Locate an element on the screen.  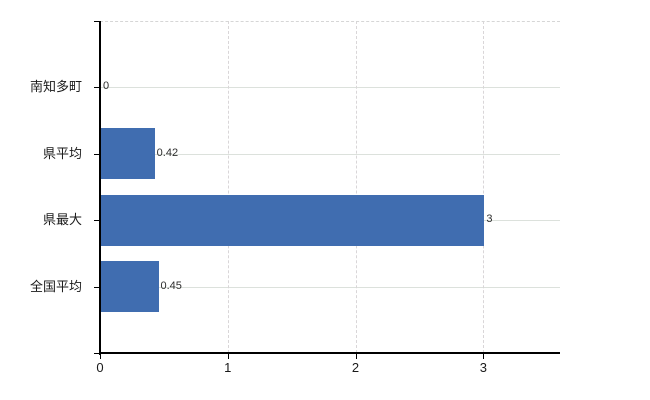
bar-value-label: 0.45 is located at coordinates (171, 285).